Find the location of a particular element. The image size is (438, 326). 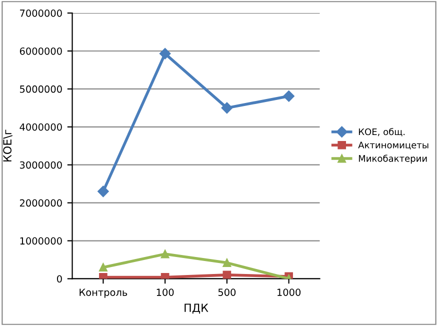

x-tick-label: Контроль is located at coordinates (104, 293).